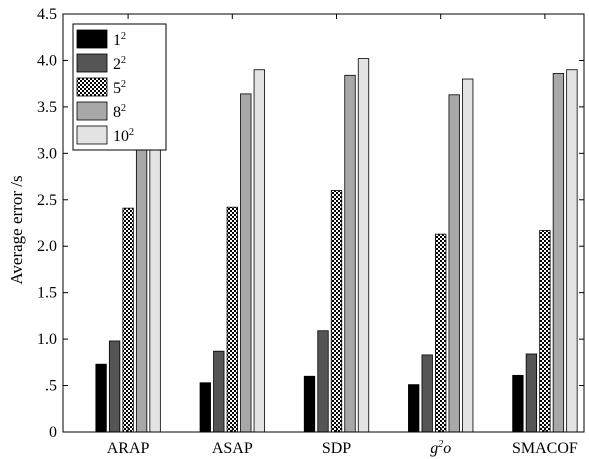 The height and width of the screenshot is (459, 589). Describe the element at coordinates (47, 60) in the screenshot. I see `y-tick-label: 4.0` at that location.